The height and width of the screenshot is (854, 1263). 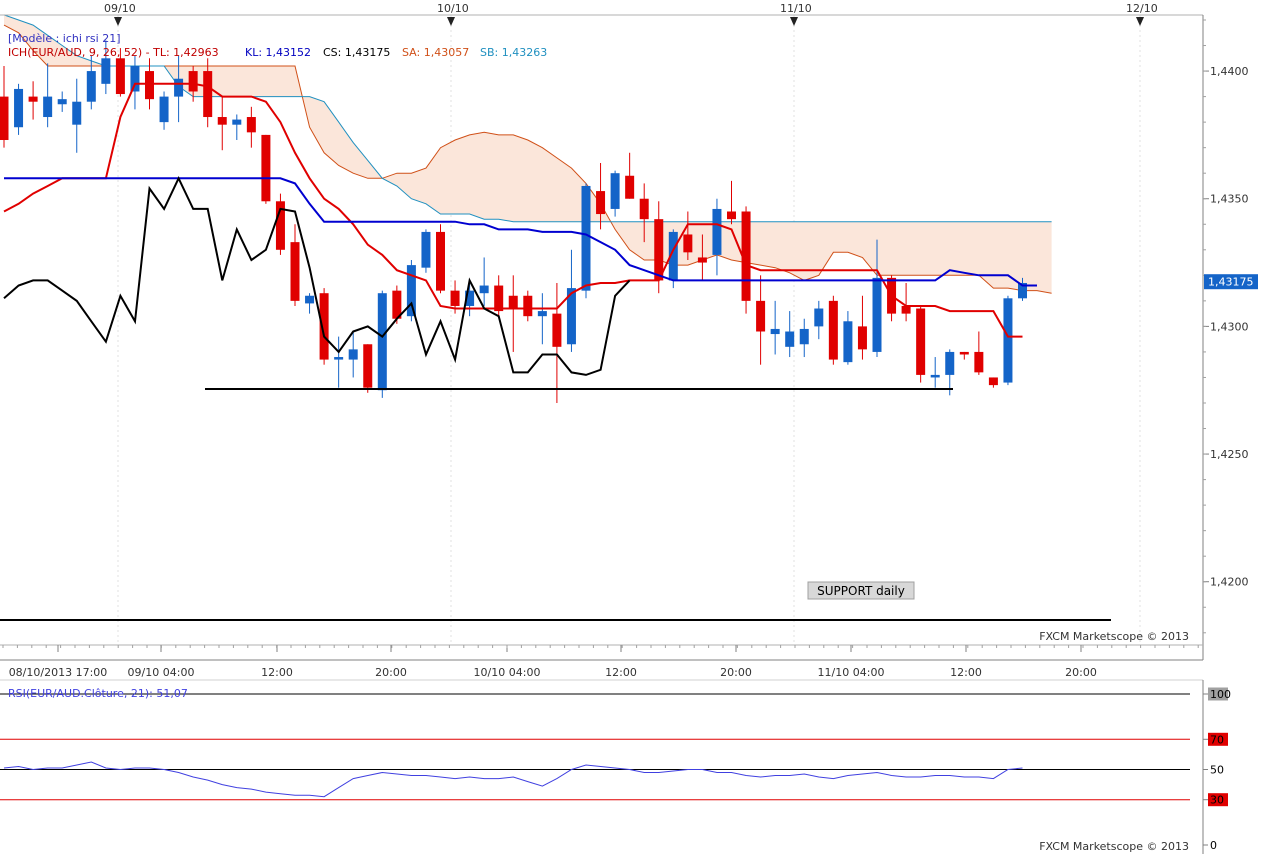 I want to click on time-tick-label: 11/10 04:00, so click(x=851, y=672).